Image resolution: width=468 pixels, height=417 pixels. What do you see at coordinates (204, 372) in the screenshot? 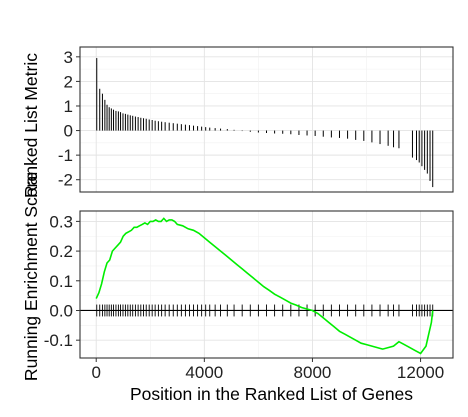
I see `x-tick-label: 4000` at bounding box center [204, 372].